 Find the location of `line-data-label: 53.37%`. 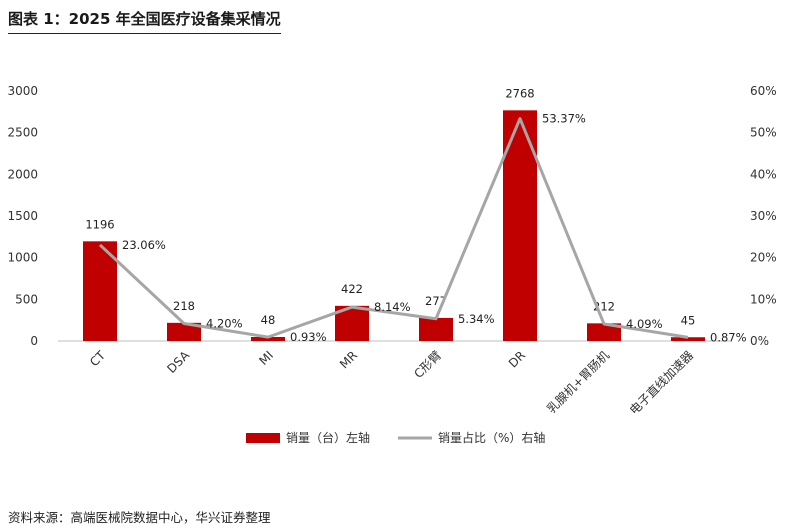

line-data-label: 53.37% is located at coordinates (564, 119).